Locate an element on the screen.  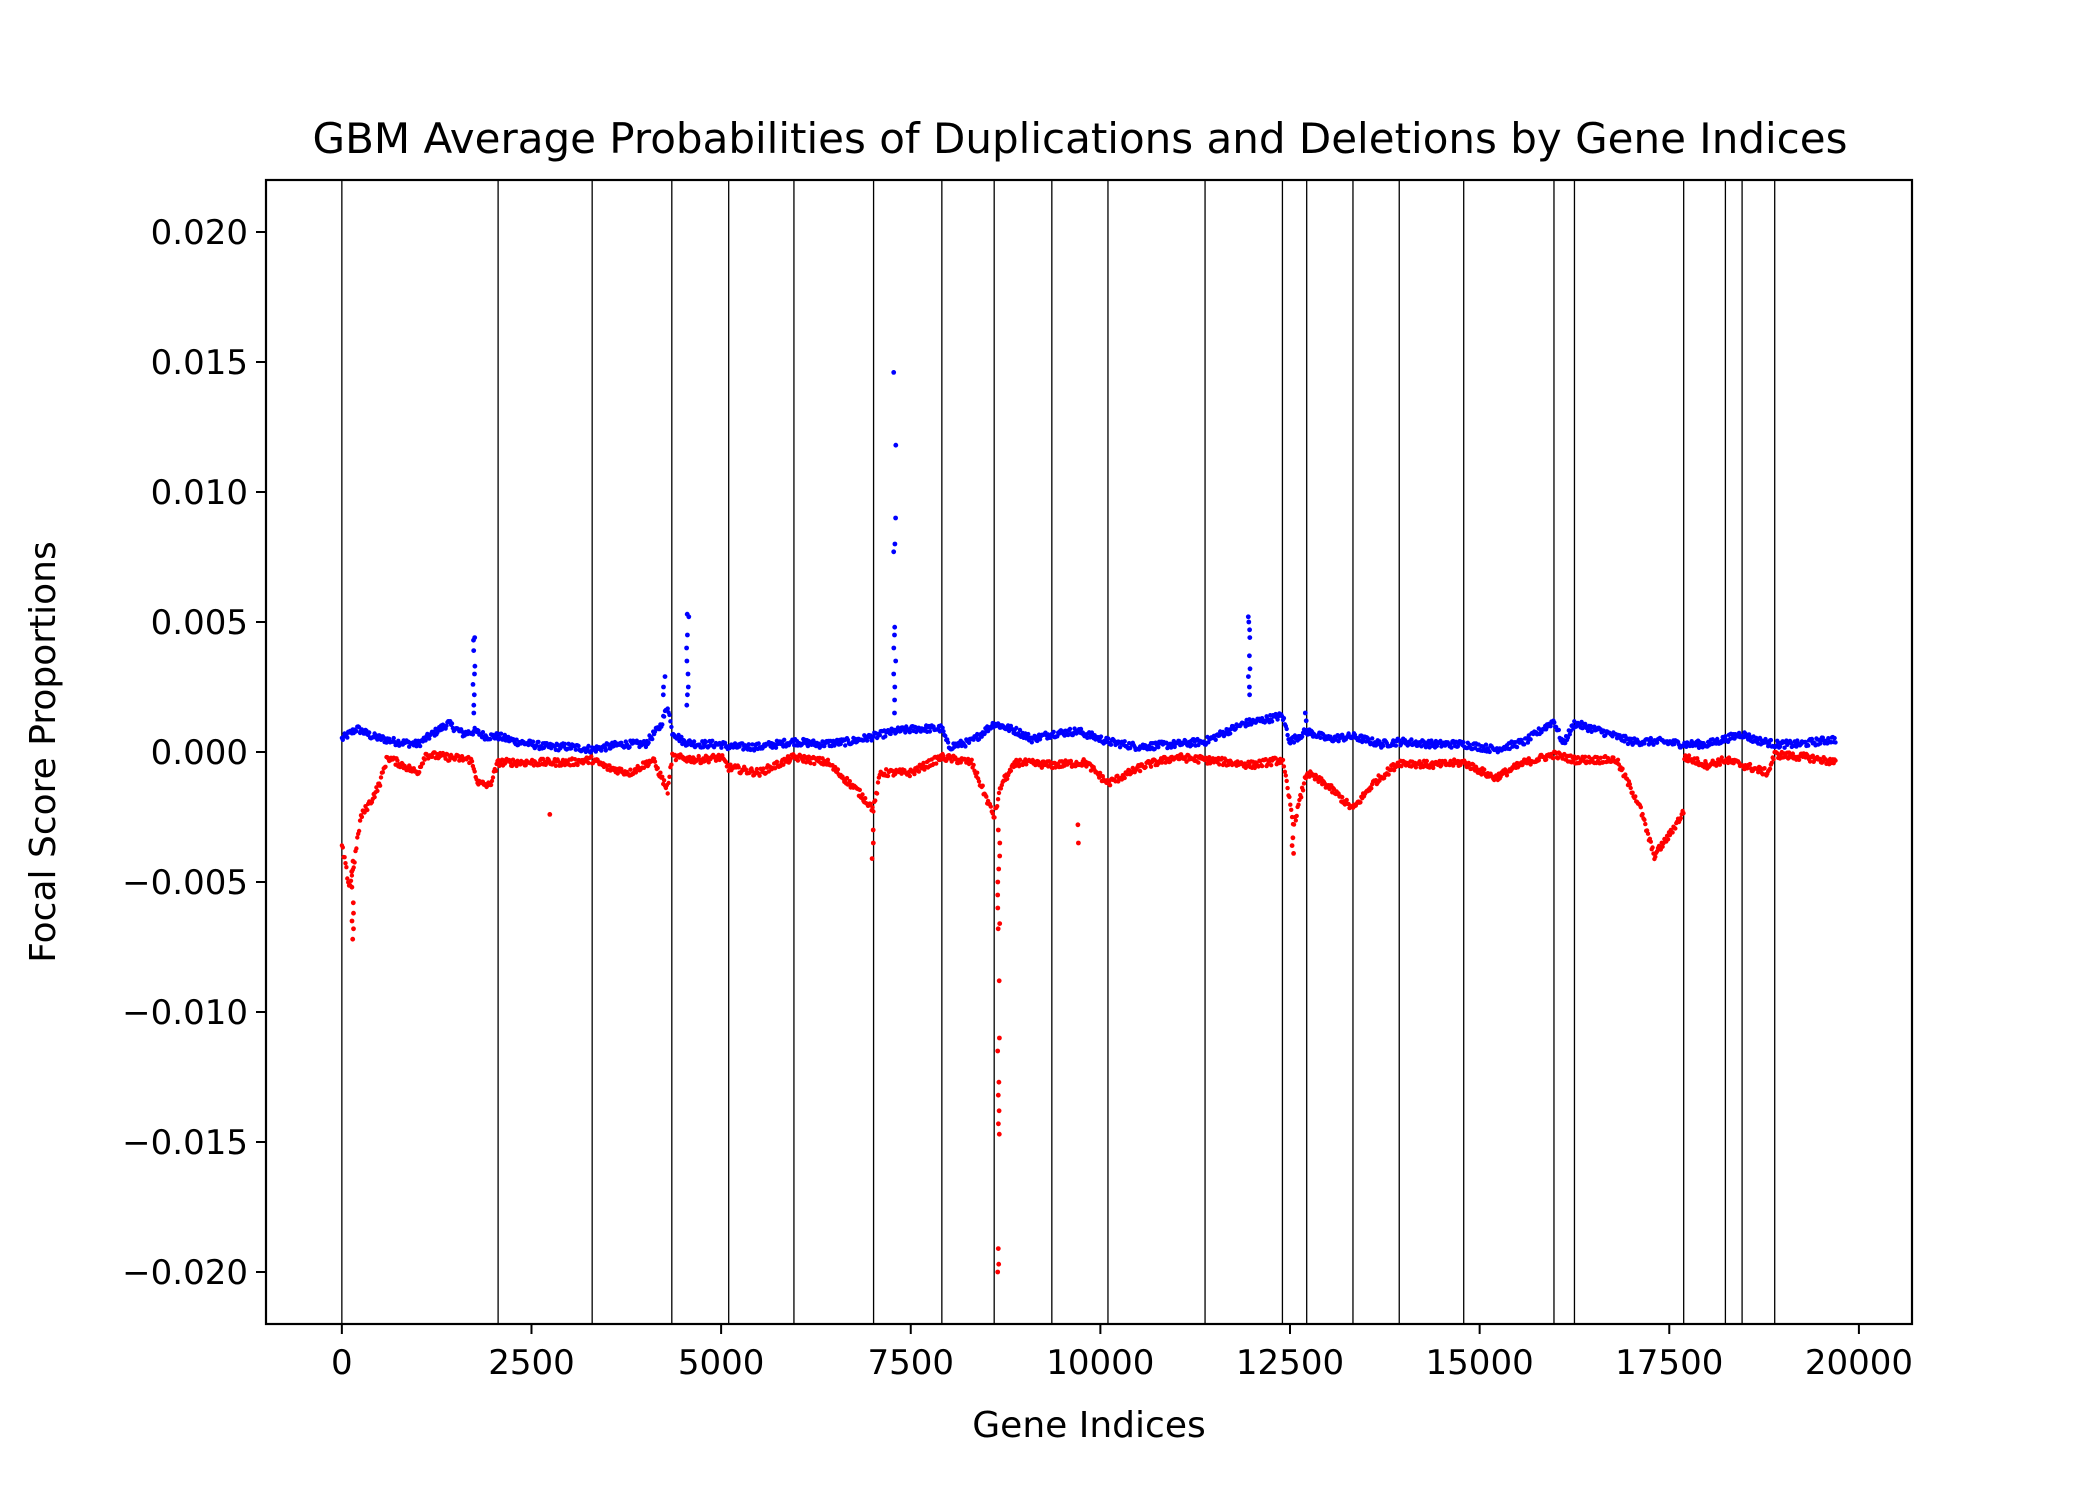
y-tick-label: 0.020 is located at coordinates (199, 233).